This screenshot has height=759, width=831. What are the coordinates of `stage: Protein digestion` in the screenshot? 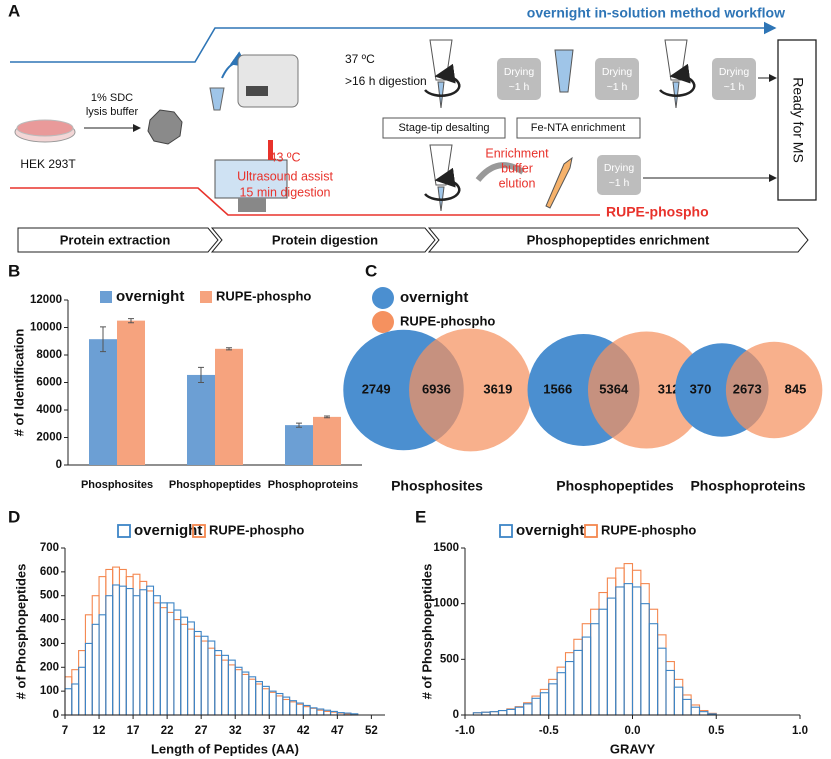 It's located at (325, 239).